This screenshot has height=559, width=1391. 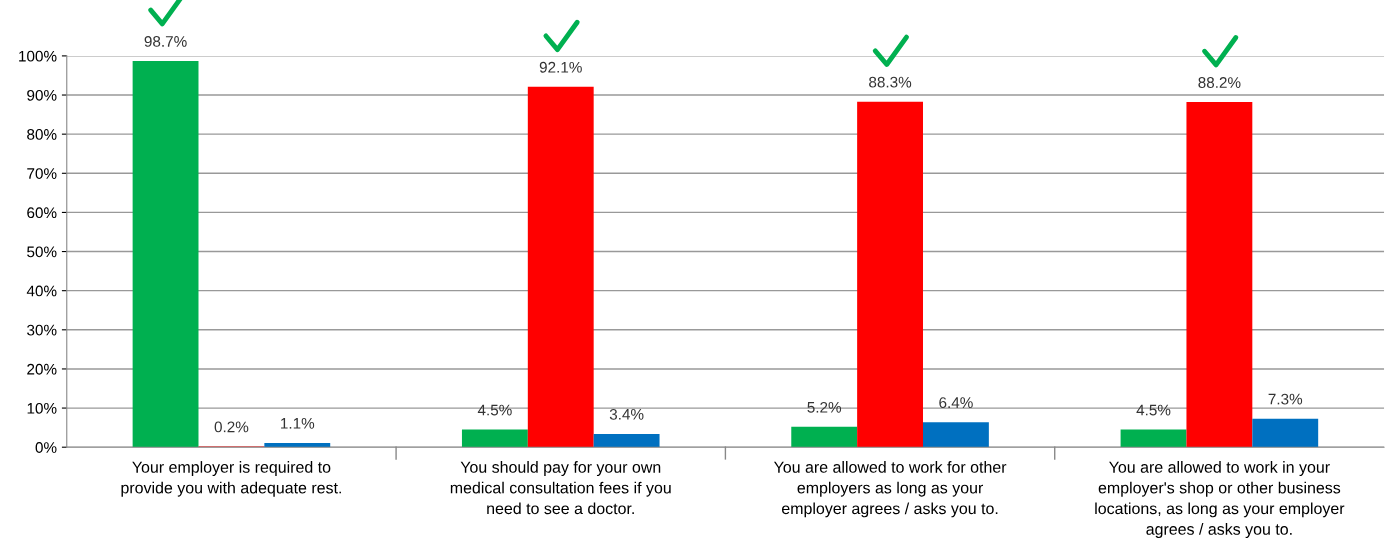 What do you see at coordinates (38, 56) in the screenshot?
I see `y-tick-label: 100%` at bounding box center [38, 56].